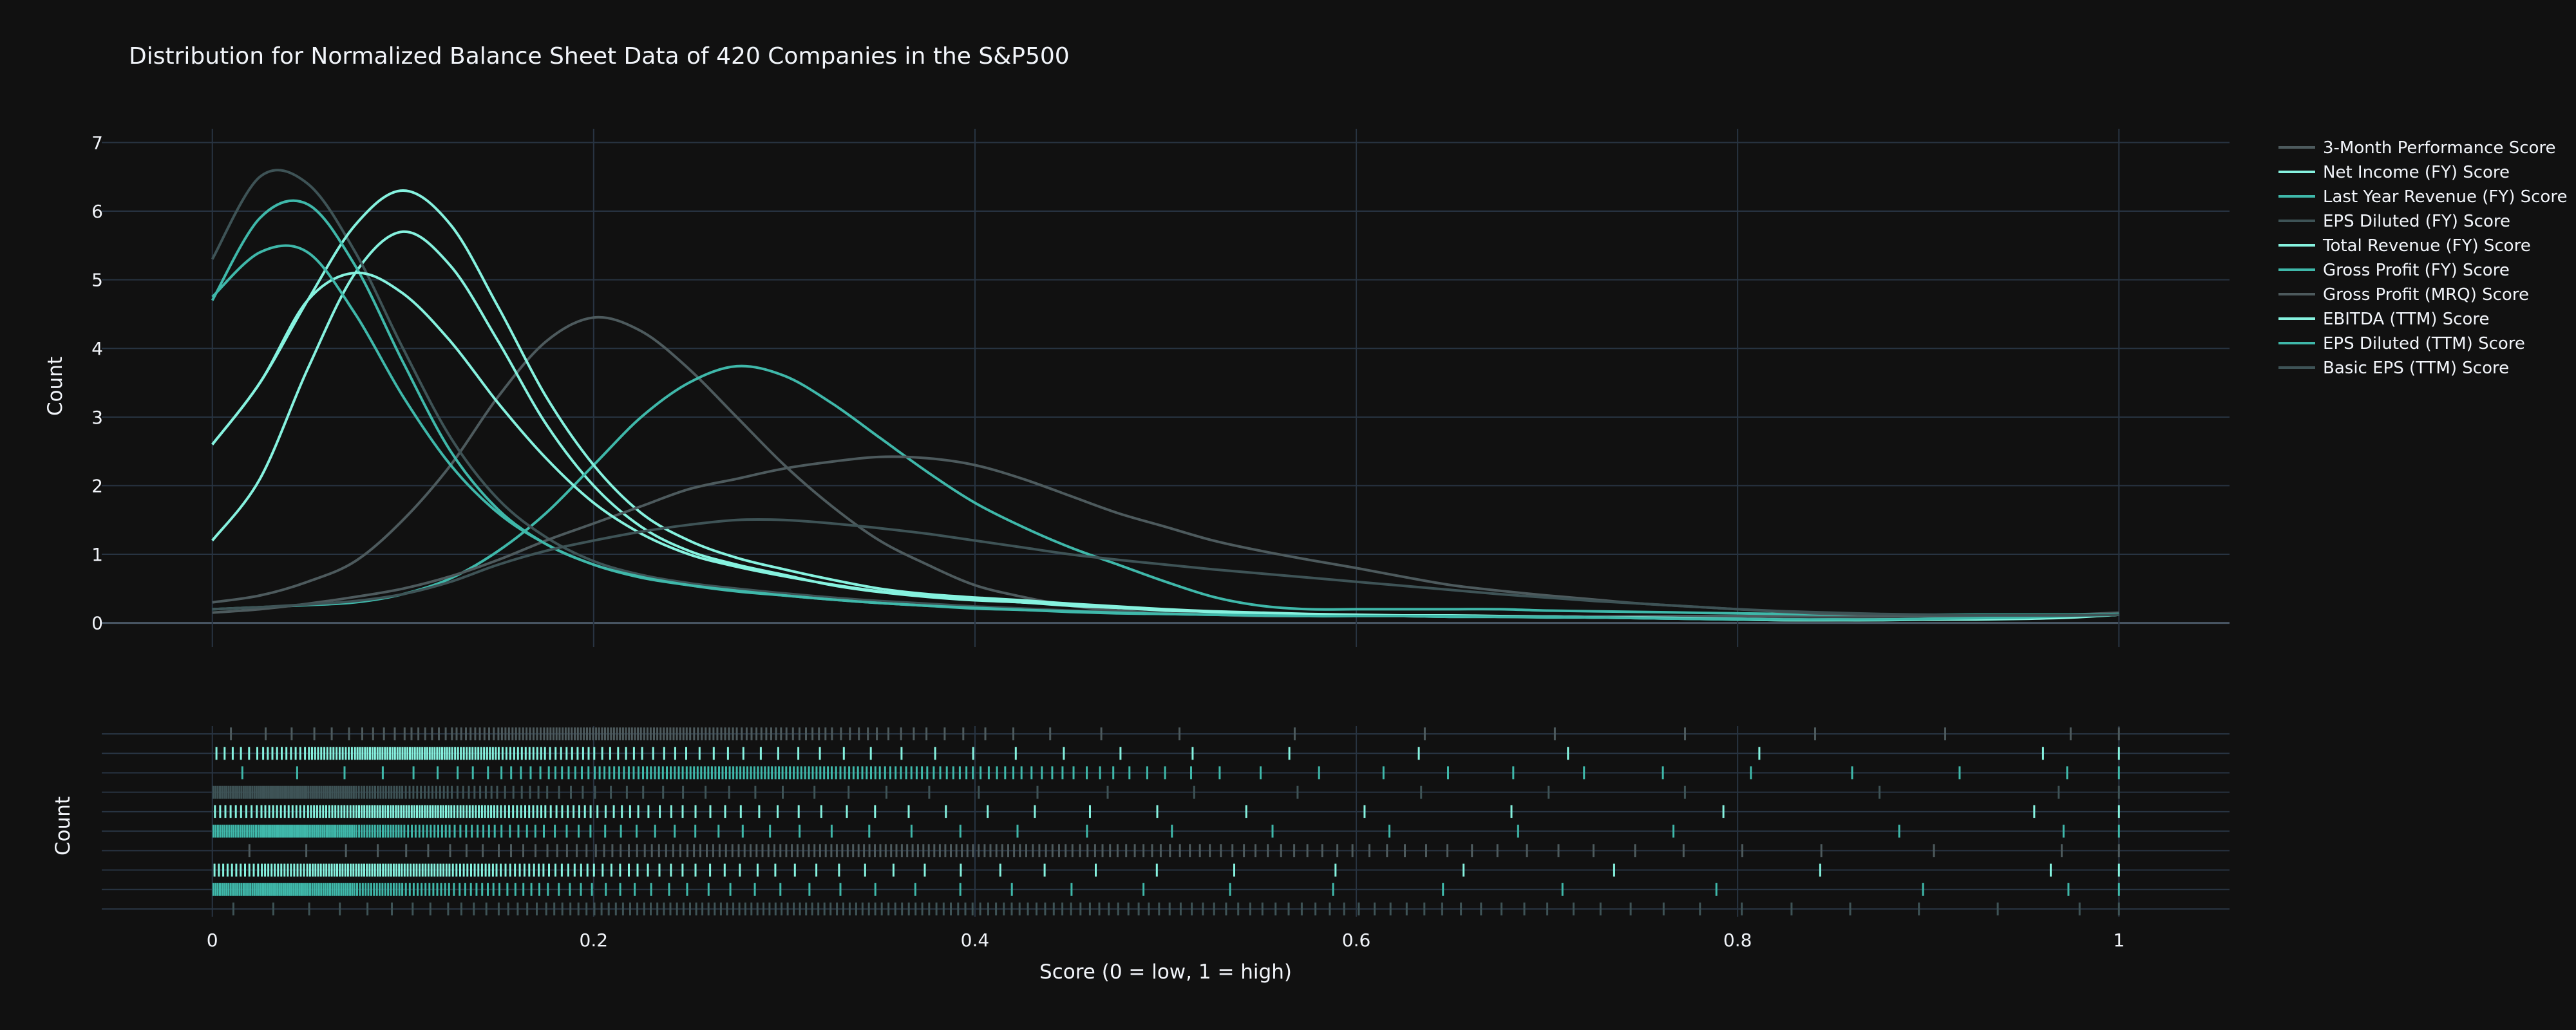 The image size is (2576, 1030). Describe the element at coordinates (2427, 246) in the screenshot. I see `legend-label-5: Total Revenue (FY) Score` at that location.